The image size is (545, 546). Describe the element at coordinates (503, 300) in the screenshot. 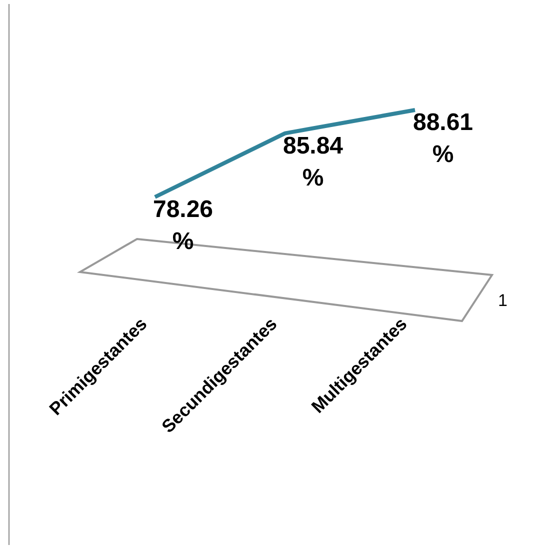

I see `text: 1` at that location.